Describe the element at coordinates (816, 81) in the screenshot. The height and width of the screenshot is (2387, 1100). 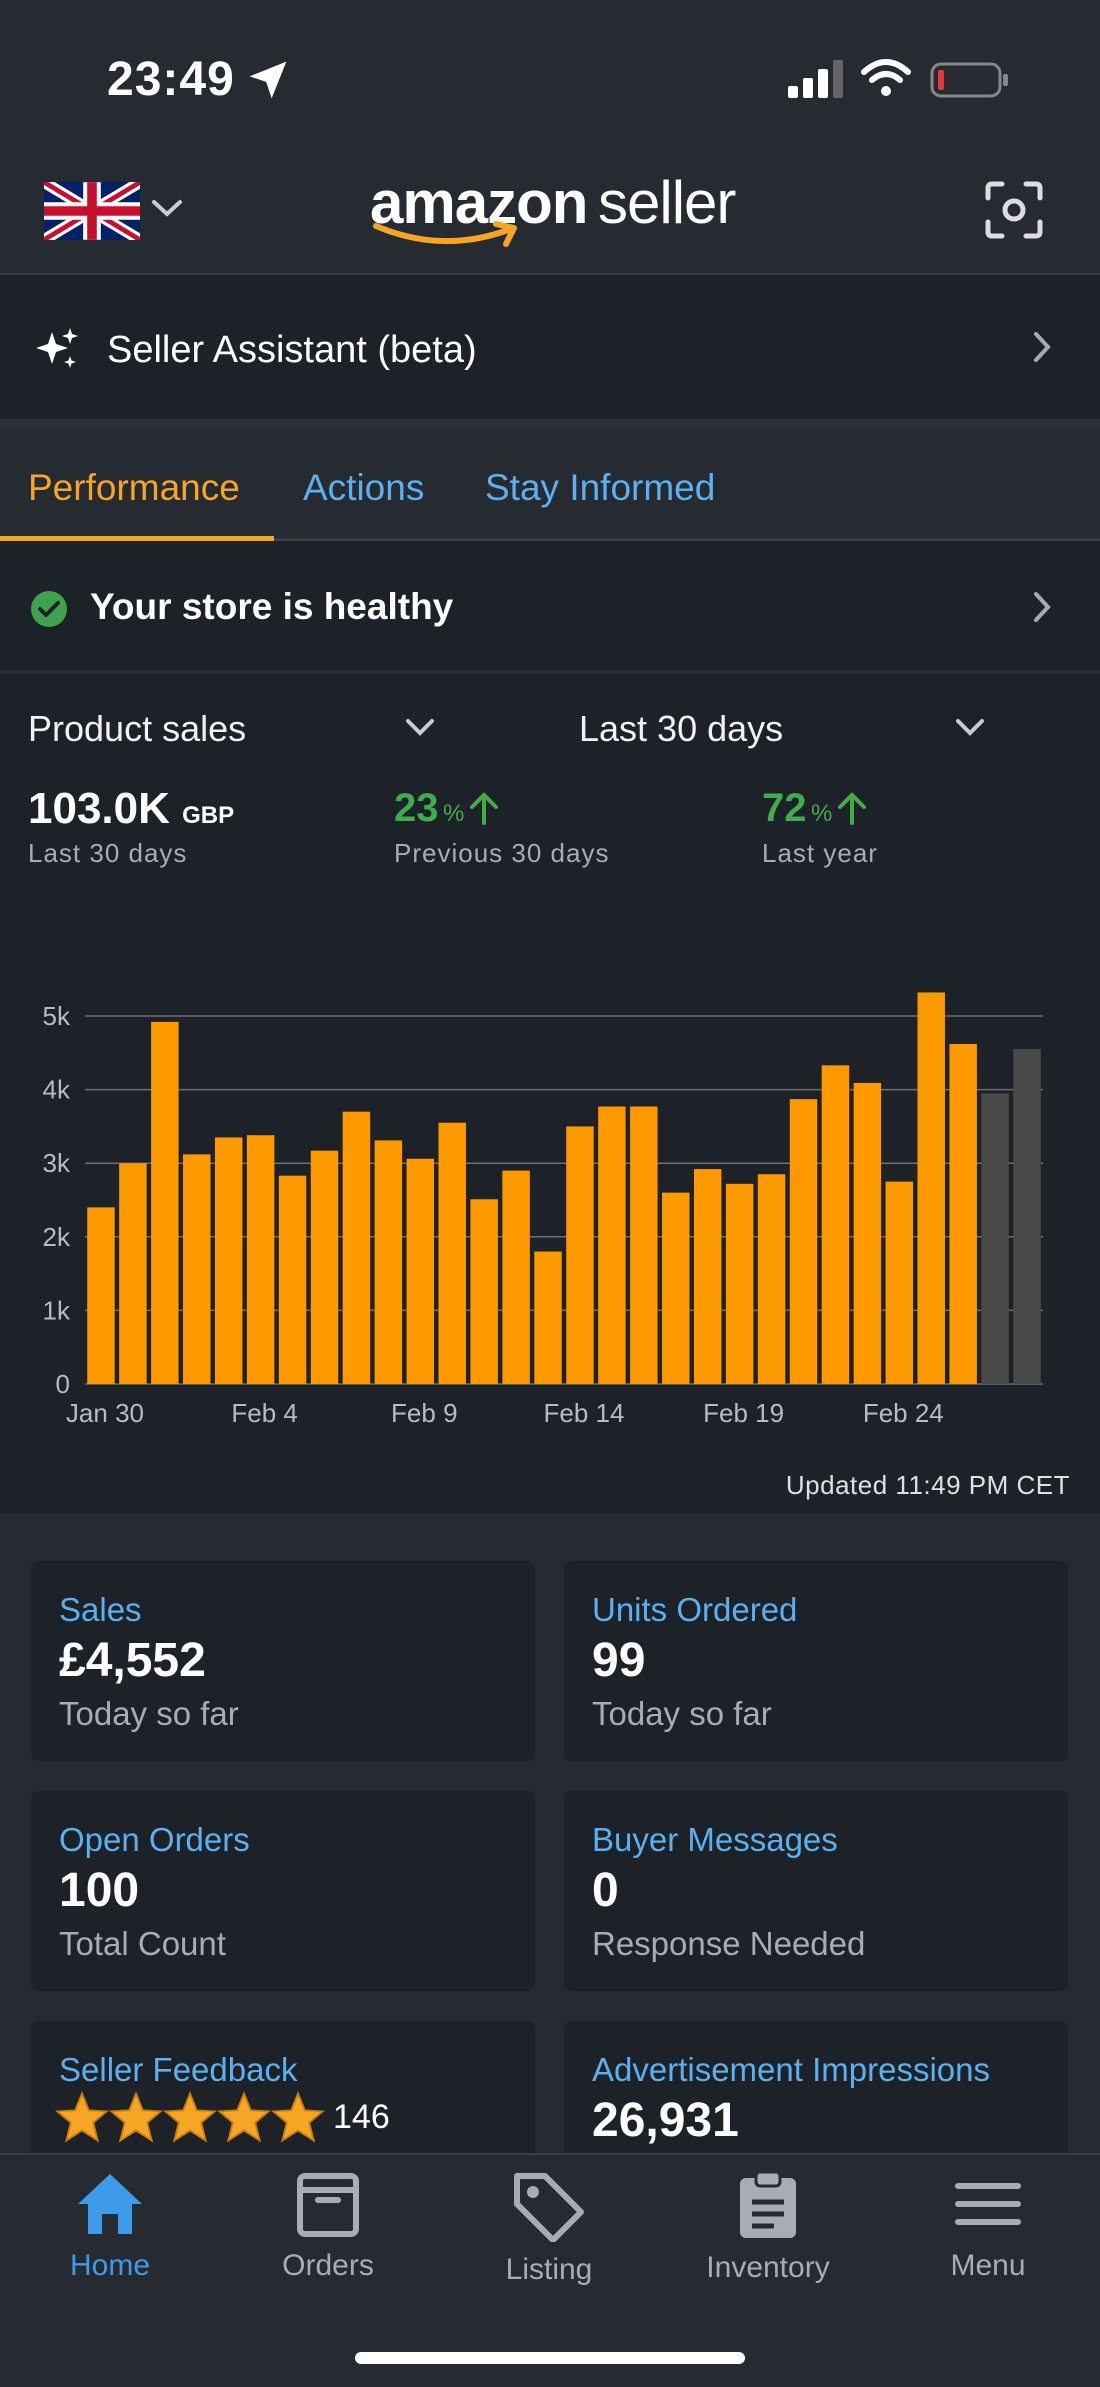
I see `cellular-signal-icon` at that location.